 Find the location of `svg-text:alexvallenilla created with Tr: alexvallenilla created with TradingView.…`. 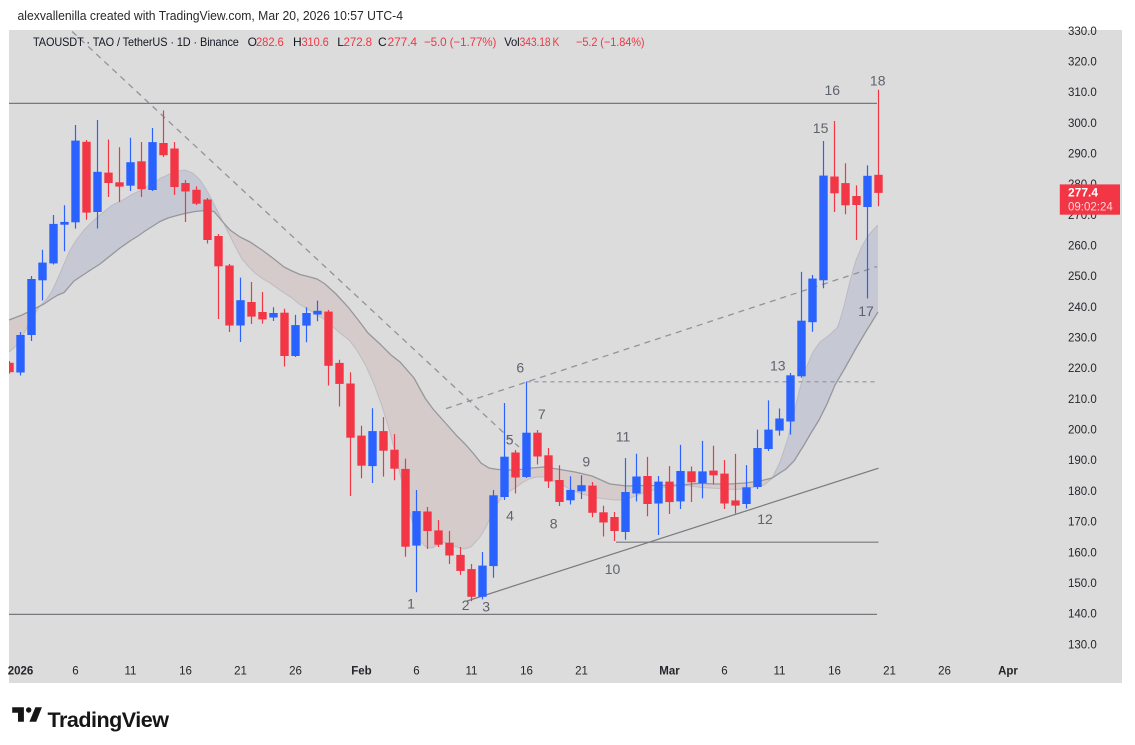

svg-text:alexvallenilla created with Tr: alexvallenilla created with TradingView.… is located at coordinates (211, 15).